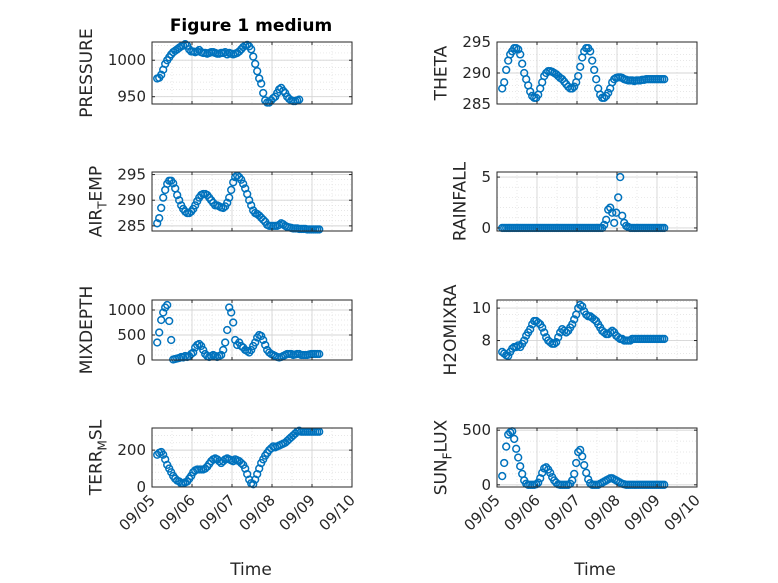  What do you see at coordinates (594, 570) in the screenshot?
I see `x-axis-label-right: Time` at bounding box center [594, 570].